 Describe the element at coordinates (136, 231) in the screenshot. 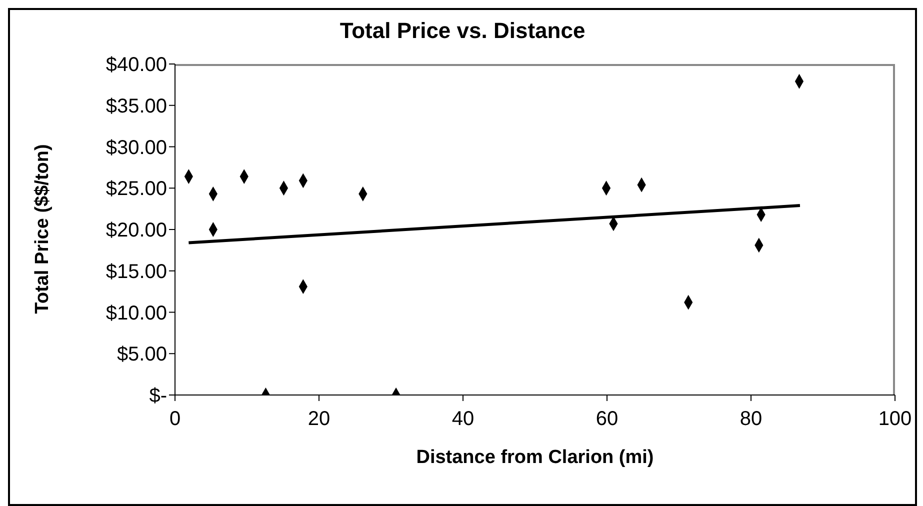

I see `y-tick-label: $20.00` at that location.